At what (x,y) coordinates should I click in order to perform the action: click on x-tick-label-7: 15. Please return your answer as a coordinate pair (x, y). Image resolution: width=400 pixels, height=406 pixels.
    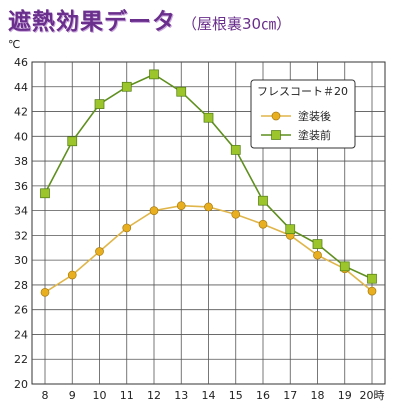
    Looking at the image, I should click on (236, 395).